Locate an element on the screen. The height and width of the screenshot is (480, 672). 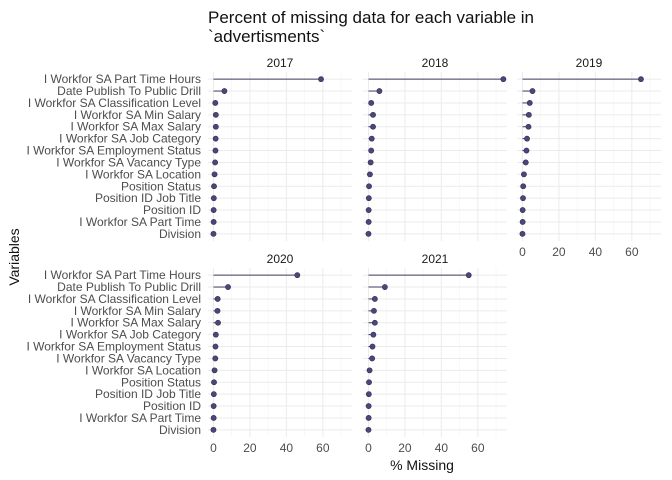
x-axis-label: % Missing is located at coordinates (422, 465).